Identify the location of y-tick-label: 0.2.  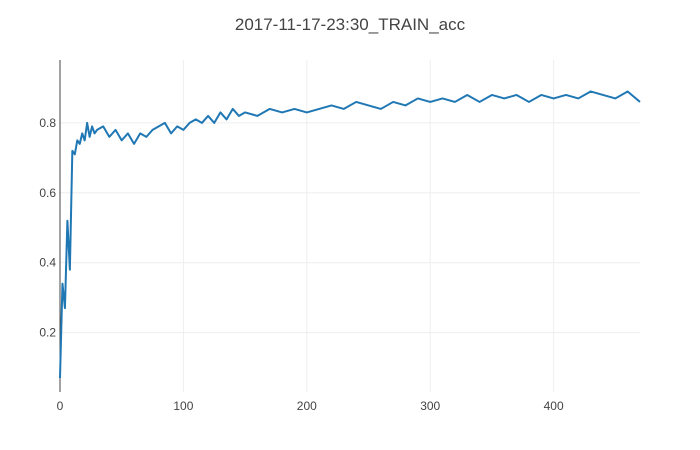
(47, 333).